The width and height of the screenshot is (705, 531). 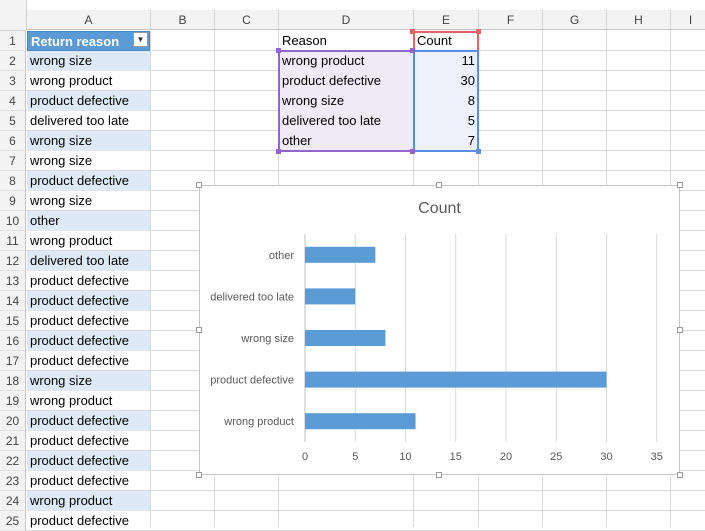 I want to click on row-header-9: 9, so click(x=13, y=201).